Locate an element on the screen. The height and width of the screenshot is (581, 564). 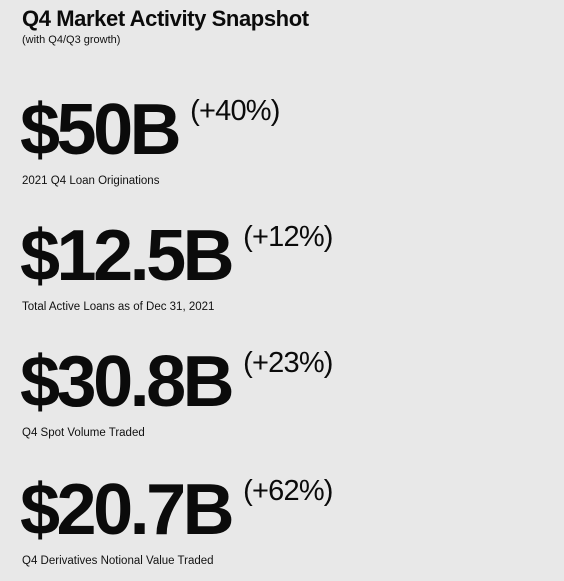
stat-label: Q4 Spot Volume Traded is located at coordinates (83, 433).